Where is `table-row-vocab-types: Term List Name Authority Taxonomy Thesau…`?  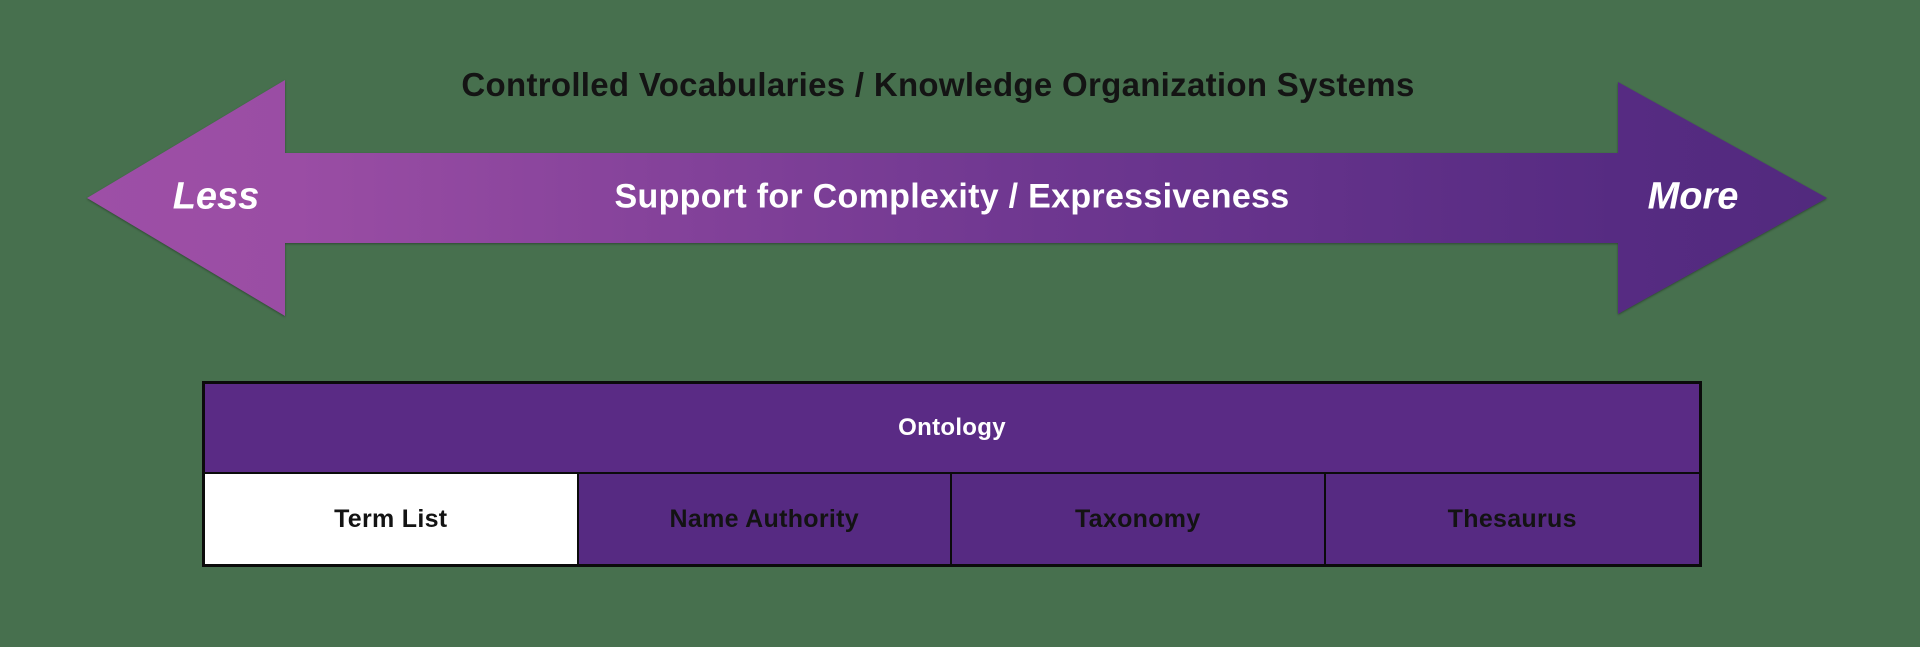 table-row-vocab-types: Term List Name Authority Taxonomy Thesau… is located at coordinates (952, 519).